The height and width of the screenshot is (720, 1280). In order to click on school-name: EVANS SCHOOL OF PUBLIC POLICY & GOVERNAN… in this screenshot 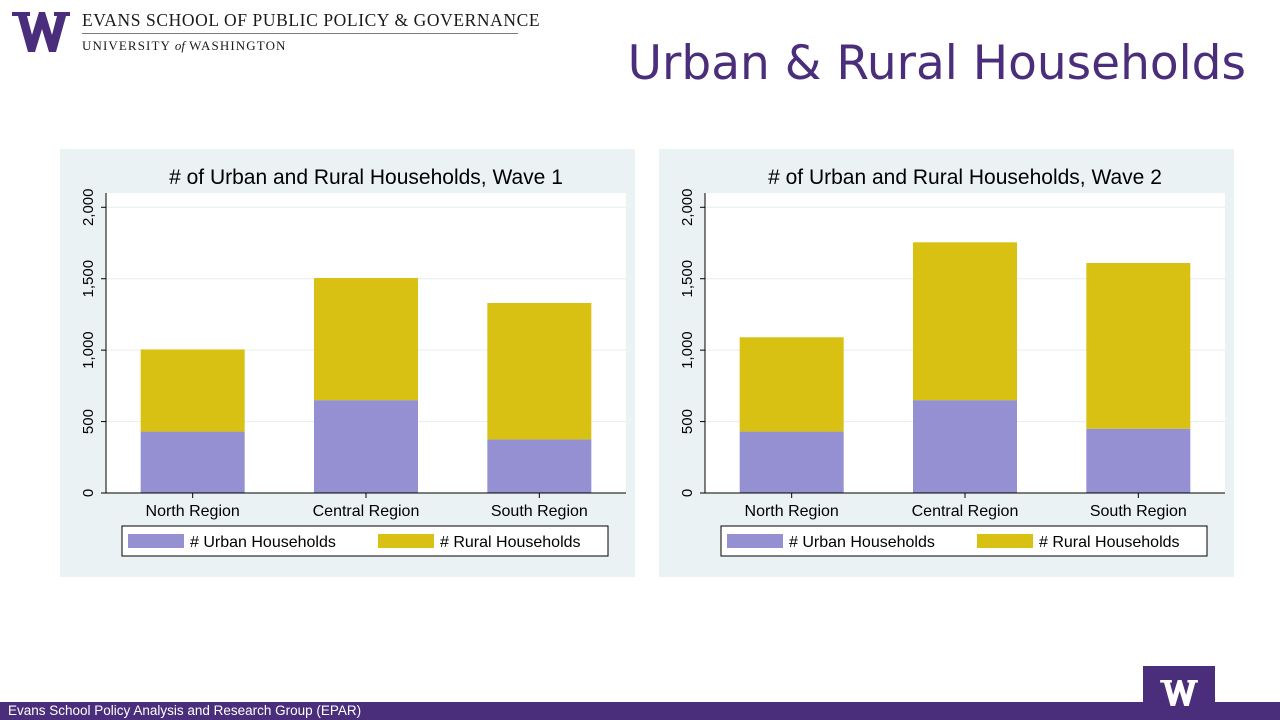, I will do `click(311, 20)`.